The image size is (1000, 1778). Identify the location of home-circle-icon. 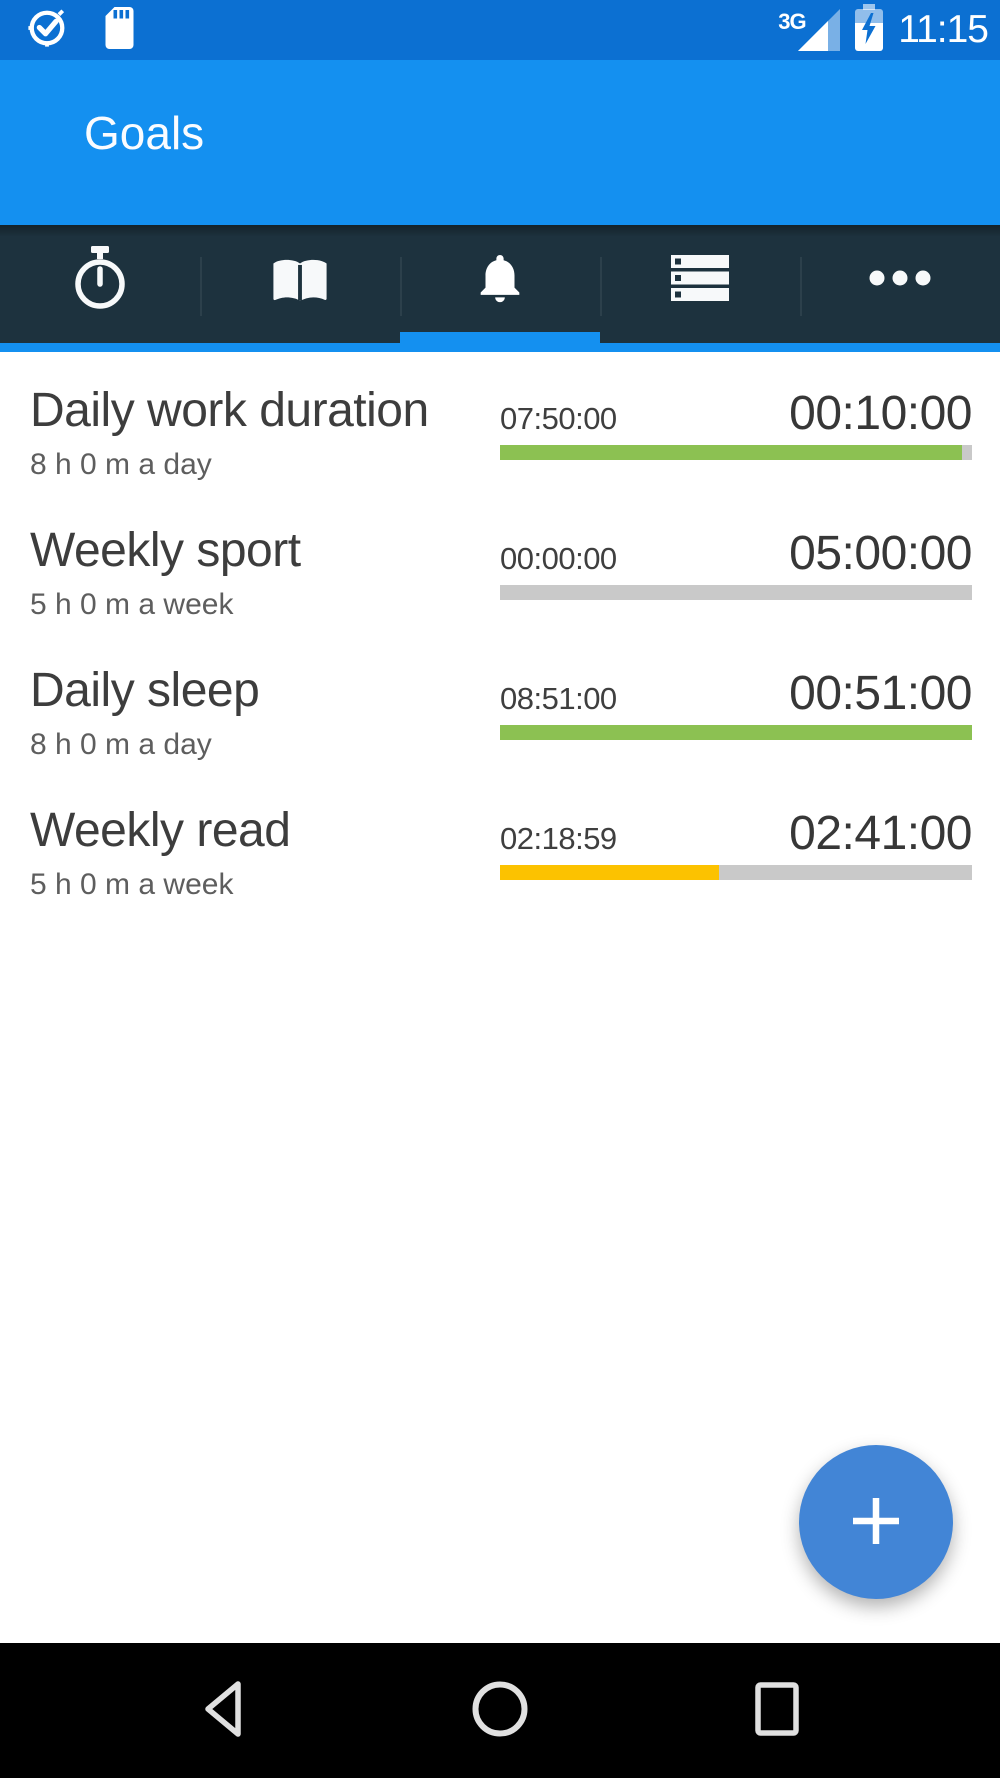
(500, 1710).